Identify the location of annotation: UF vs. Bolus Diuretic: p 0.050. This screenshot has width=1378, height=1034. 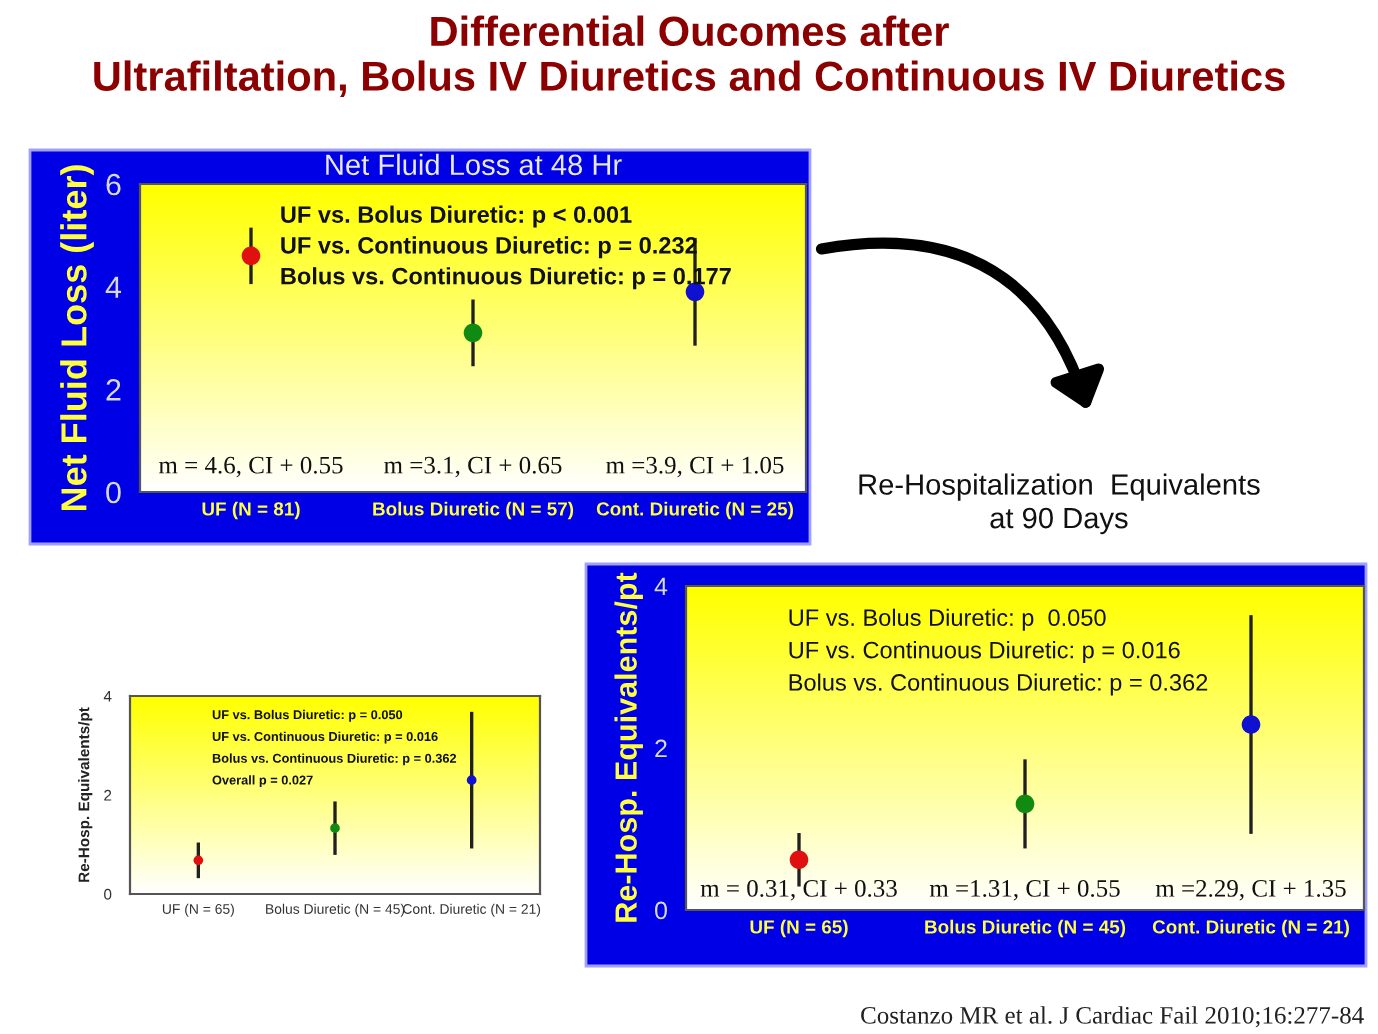
(947, 619).